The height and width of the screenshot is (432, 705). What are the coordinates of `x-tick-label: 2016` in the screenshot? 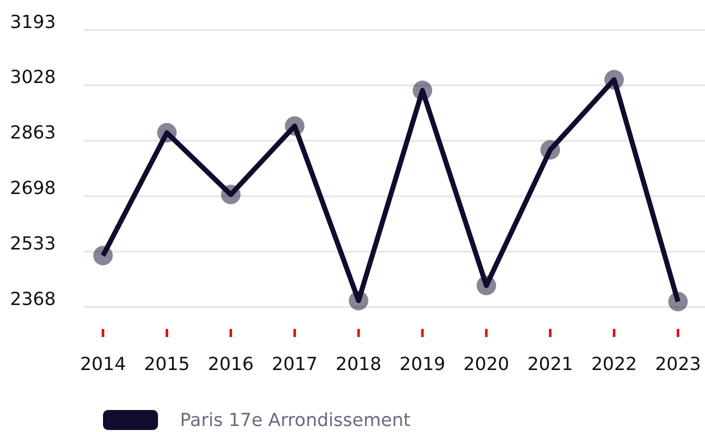 It's located at (231, 364).